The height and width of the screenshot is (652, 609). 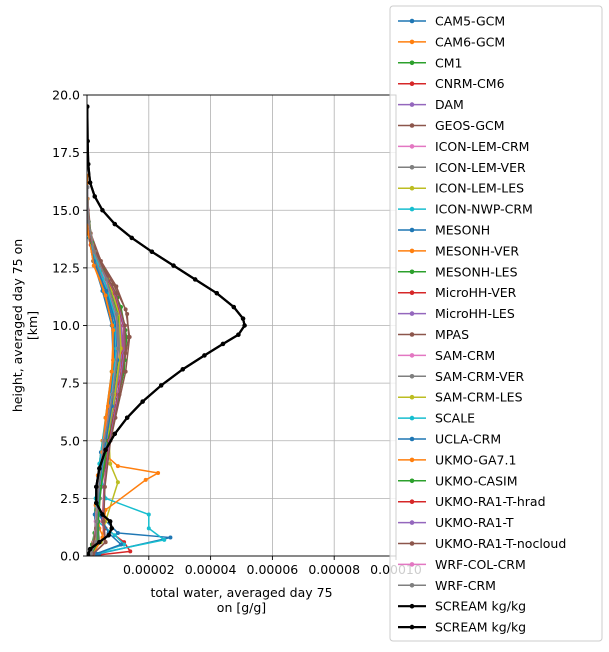 I want to click on legend-label: UKMO-GA7.1, so click(x=475, y=459).